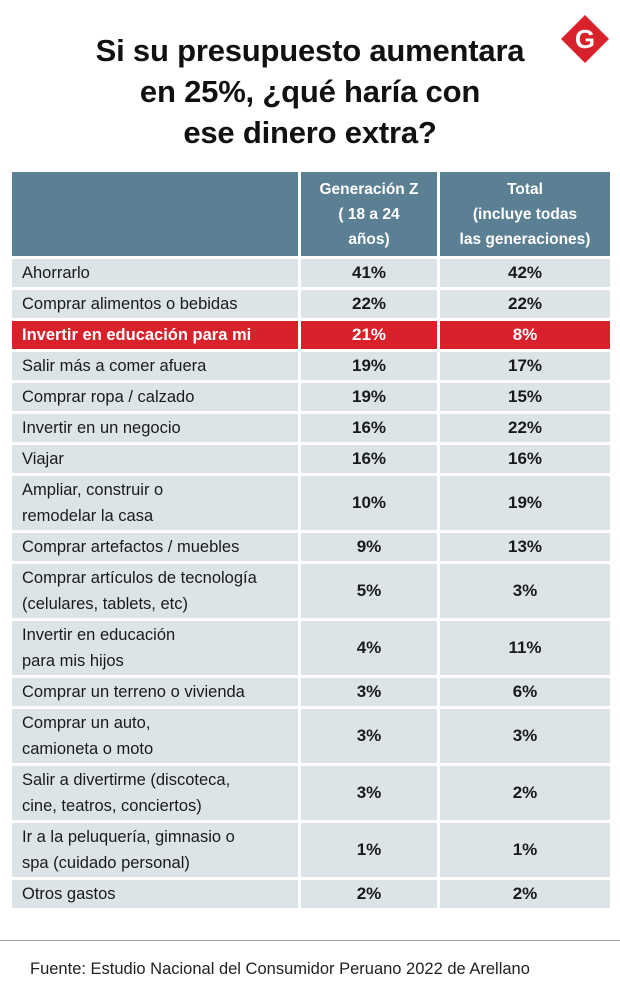 The image size is (620, 1004). What do you see at coordinates (155, 736) in the screenshot?
I see `row-label: Comprar un auto, camioneta o moto` at bounding box center [155, 736].